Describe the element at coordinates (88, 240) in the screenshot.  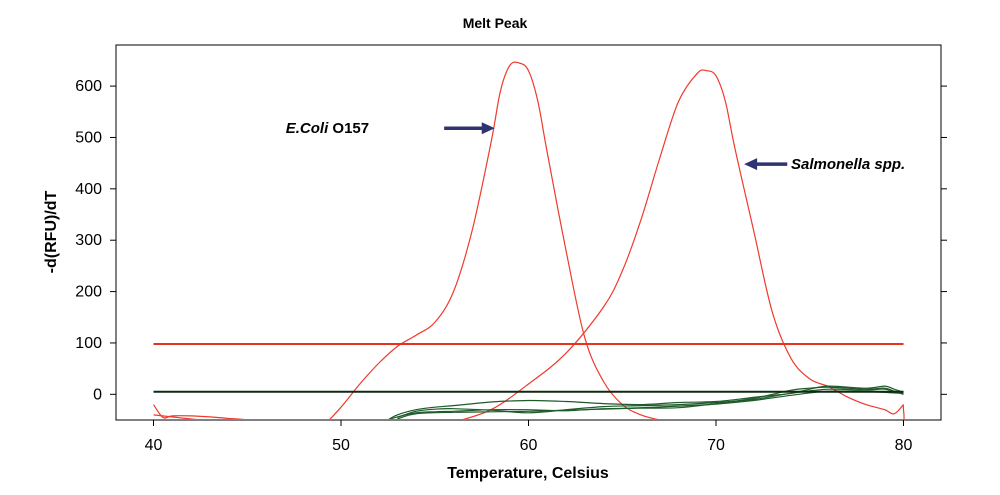
I see `y-tick-label: 300` at that location.